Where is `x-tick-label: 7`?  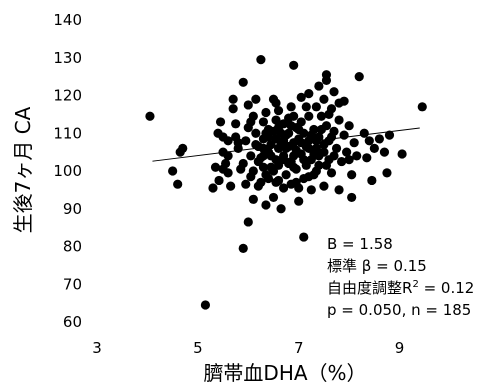
x-tick-label: 7 is located at coordinates (299, 348).